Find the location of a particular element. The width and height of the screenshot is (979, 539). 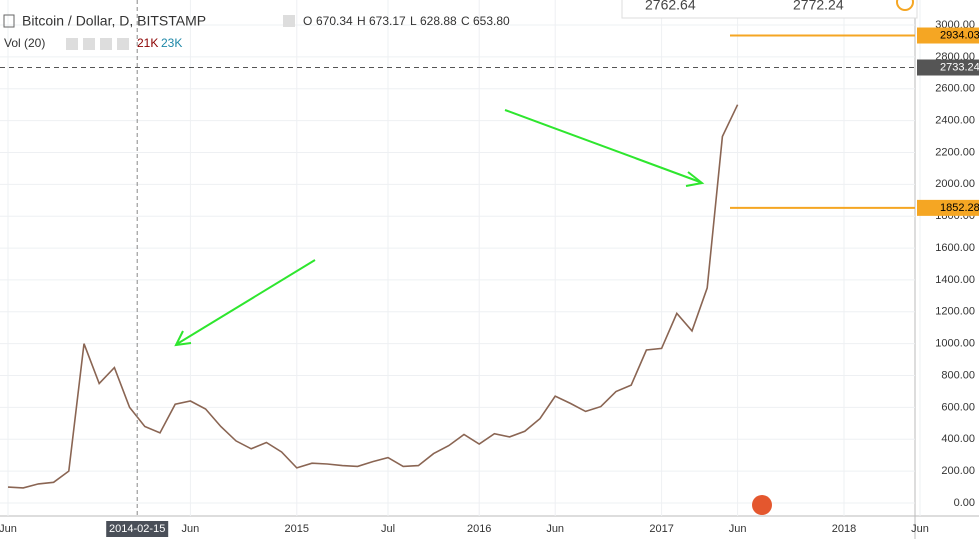

x-tick-label: 2017 is located at coordinates (661, 529).